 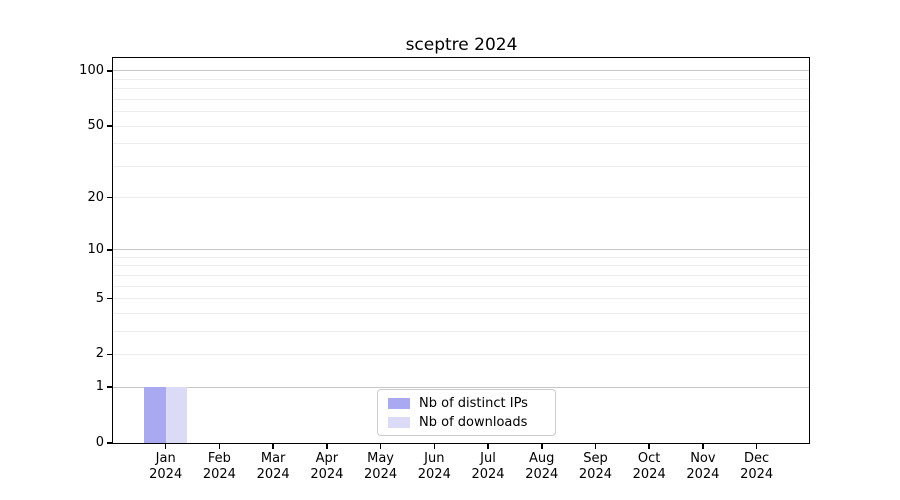 What do you see at coordinates (757, 458) in the screenshot?
I see `x-tick-label-line: Dec` at bounding box center [757, 458].